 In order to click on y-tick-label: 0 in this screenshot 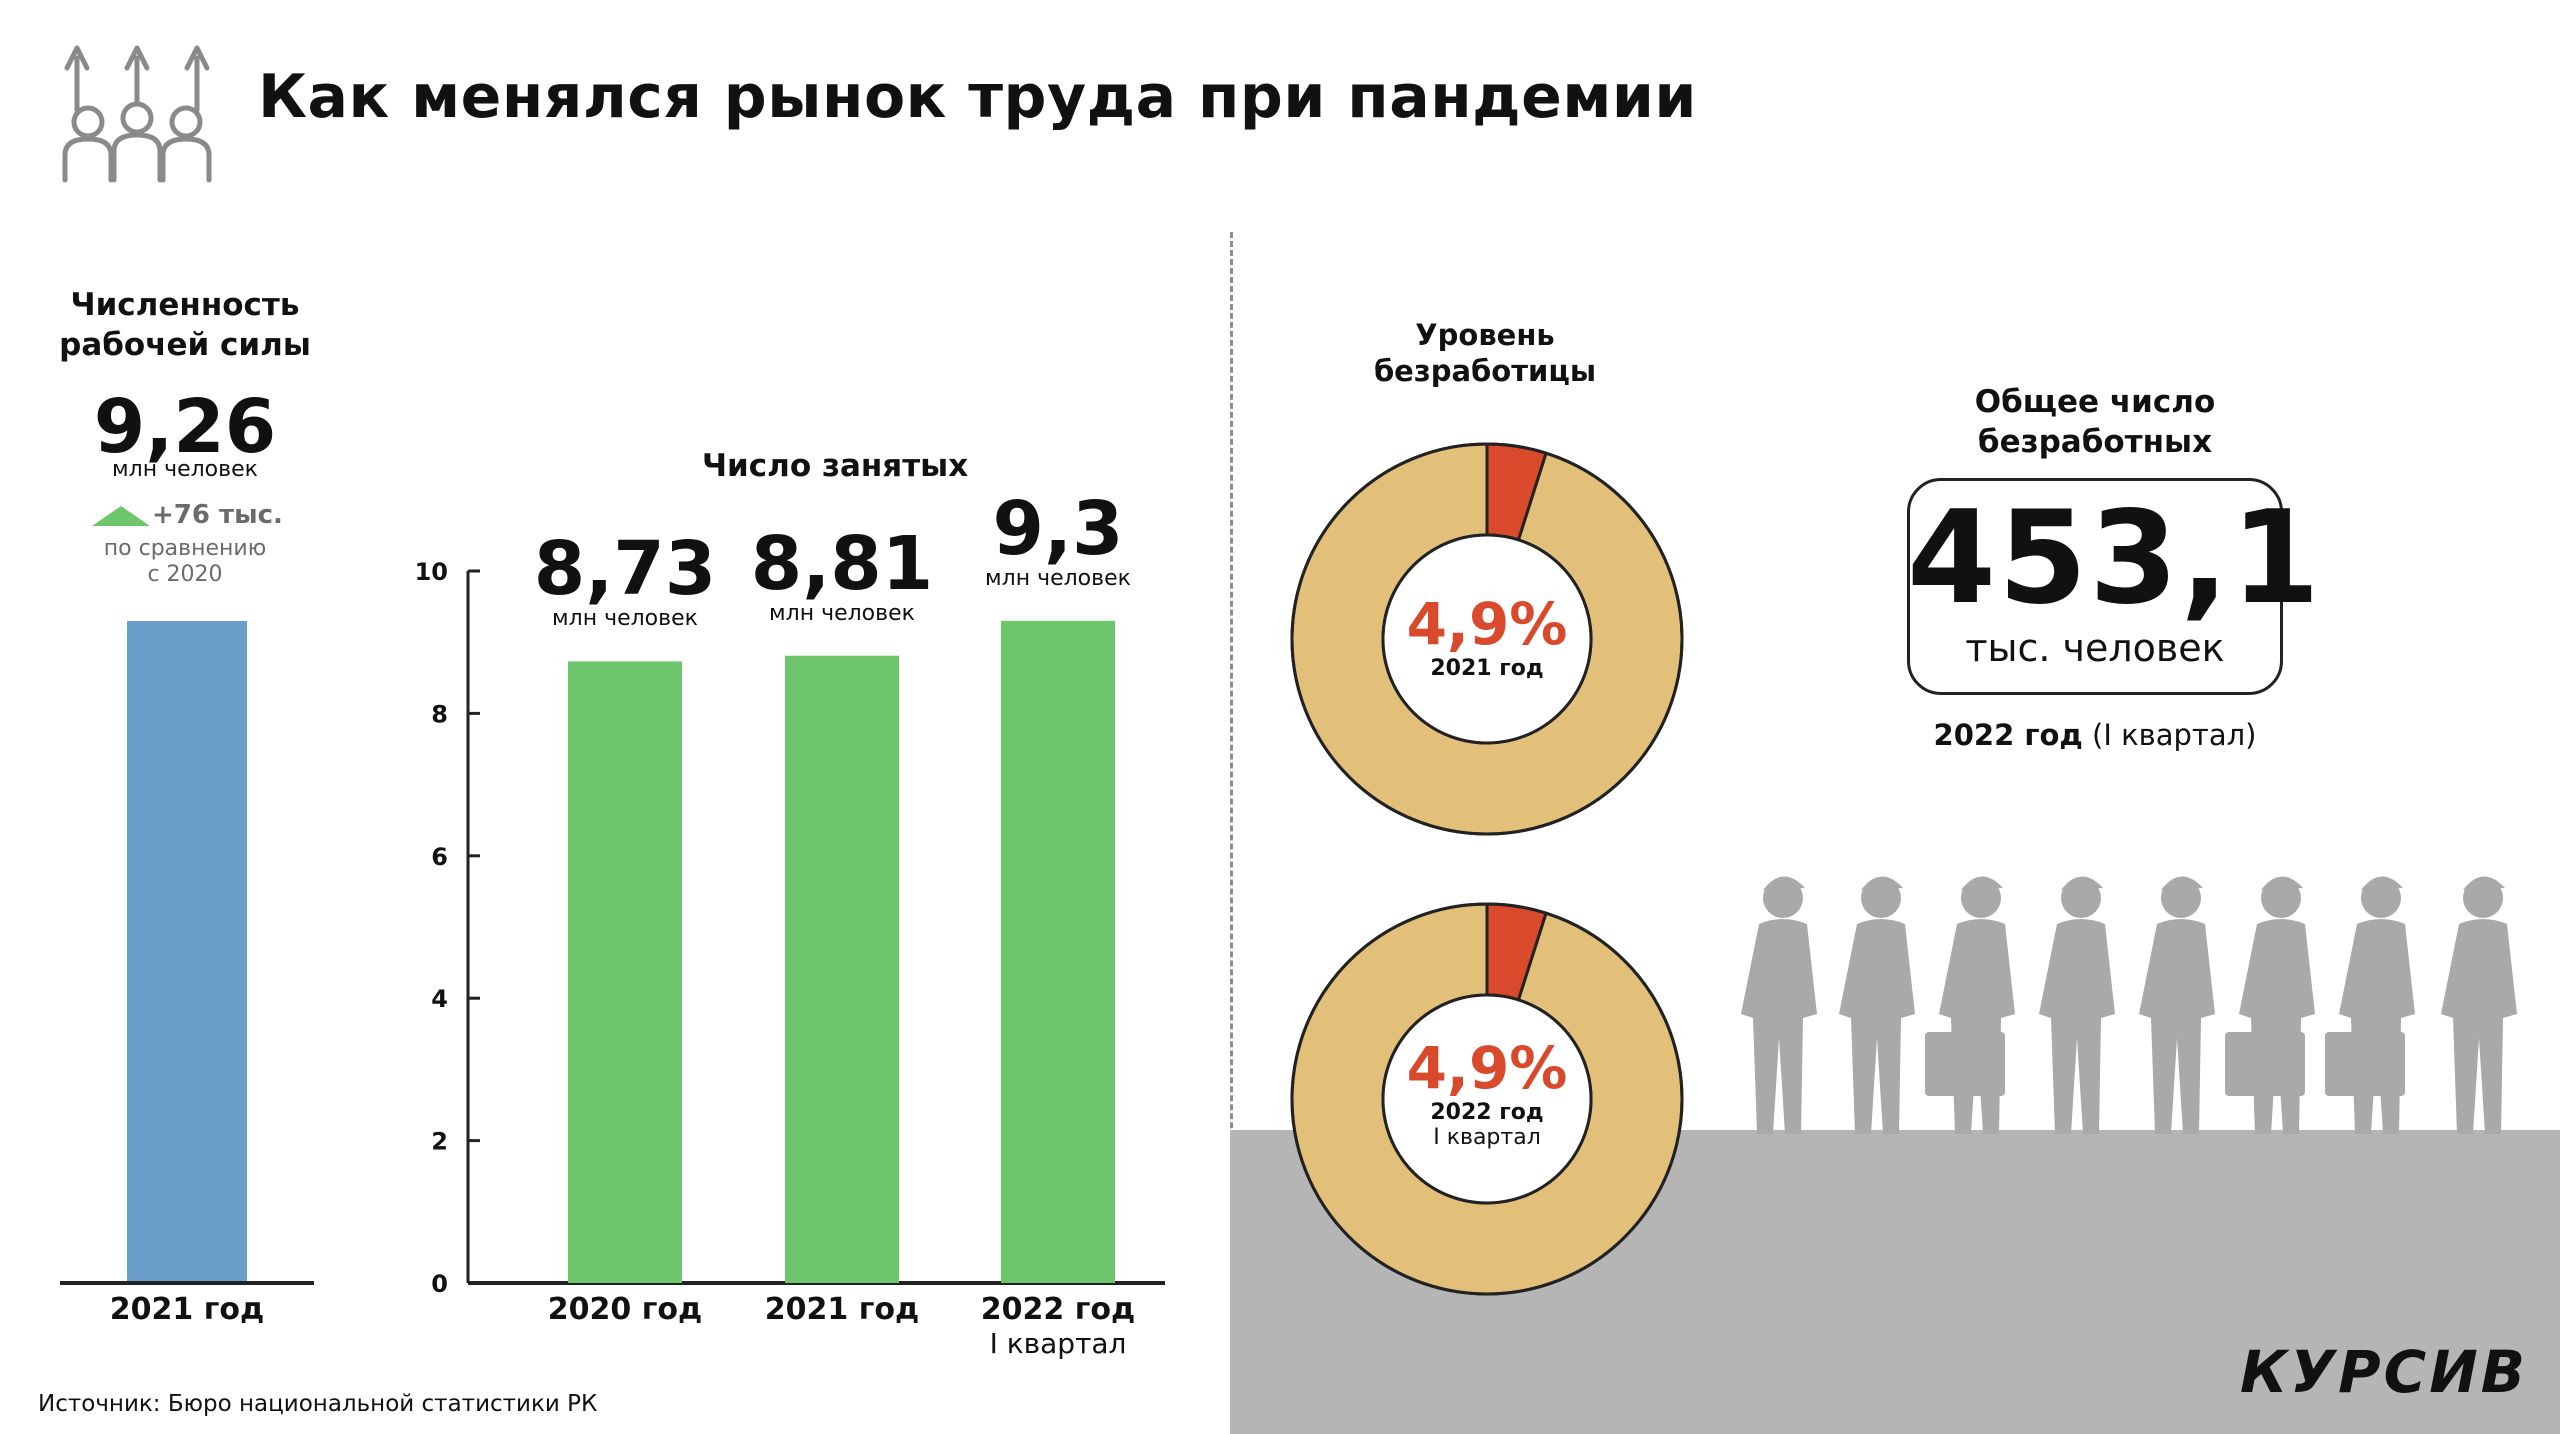, I will do `click(439, 1284)`.